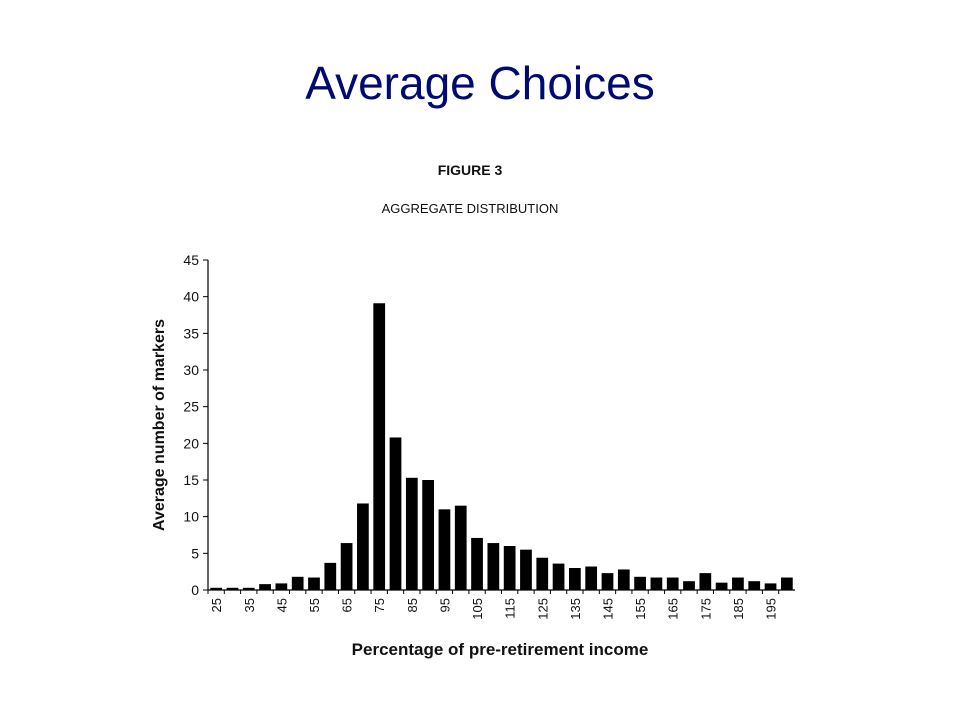 The image size is (960, 720). I want to click on y-tick-label: 45, so click(191, 260).